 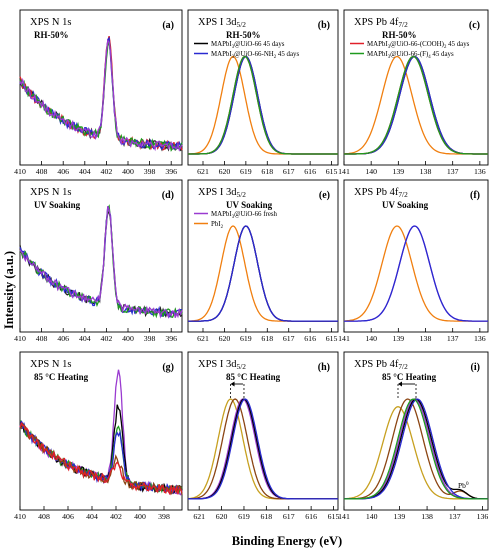 What do you see at coordinates (400, 516) in the screenshot?
I see `x-tick-label: 139` at bounding box center [400, 516].